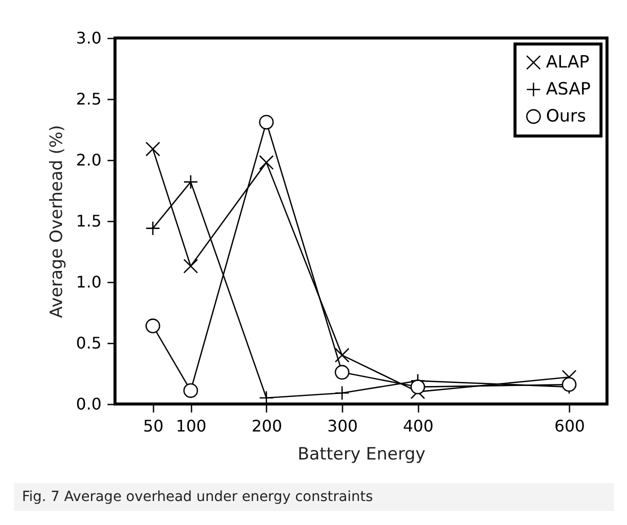  Describe the element at coordinates (89, 404) in the screenshot. I see `y-tick-label: 0.0` at that location.